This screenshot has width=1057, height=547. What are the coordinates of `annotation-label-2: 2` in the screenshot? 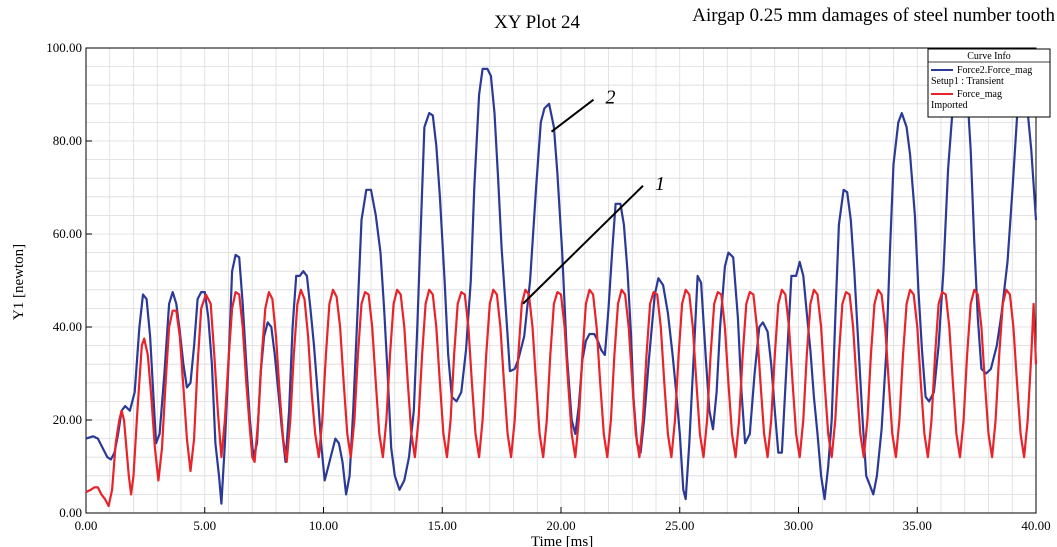 It's located at (611, 98).